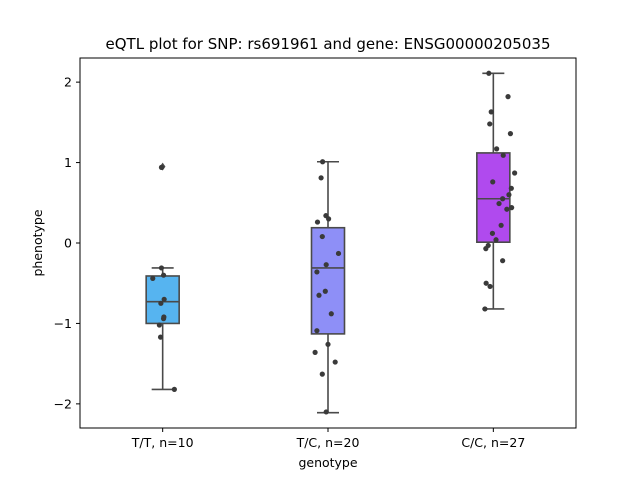 This screenshot has height=480, width=640. Describe the element at coordinates (493, 442) in the screenshot. I see `x-tick-label: C/C, n=27` at that location.